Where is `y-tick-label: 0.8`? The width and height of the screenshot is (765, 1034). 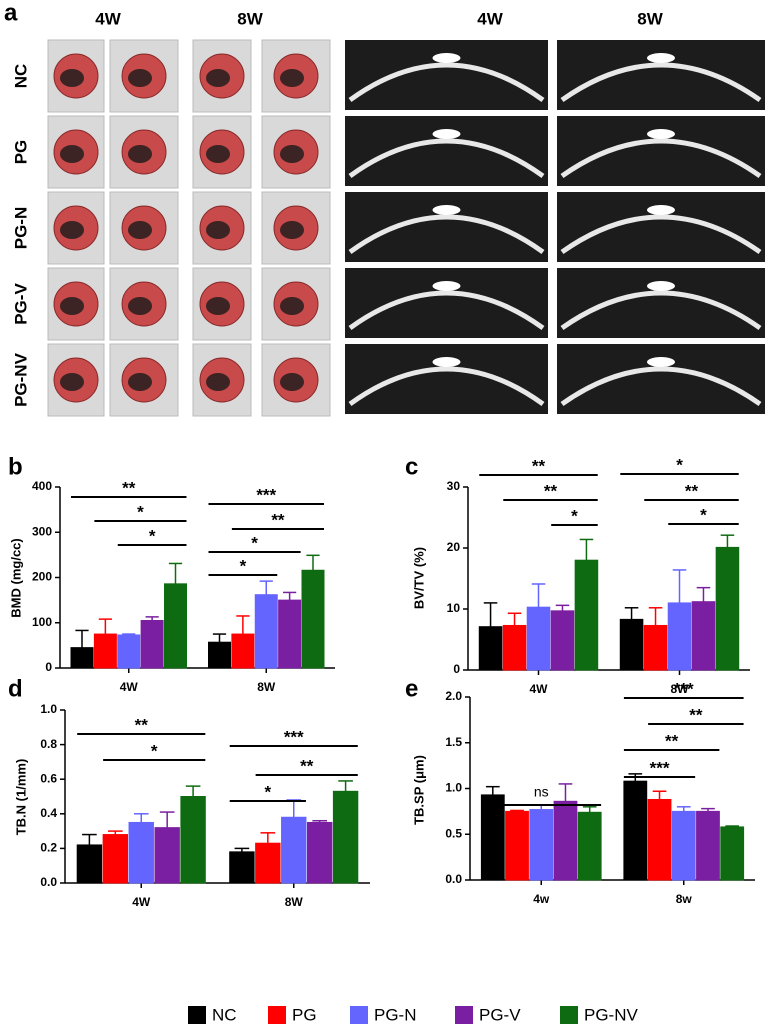
y-tick-label: 0.8 is located at coordinates (48, 744).